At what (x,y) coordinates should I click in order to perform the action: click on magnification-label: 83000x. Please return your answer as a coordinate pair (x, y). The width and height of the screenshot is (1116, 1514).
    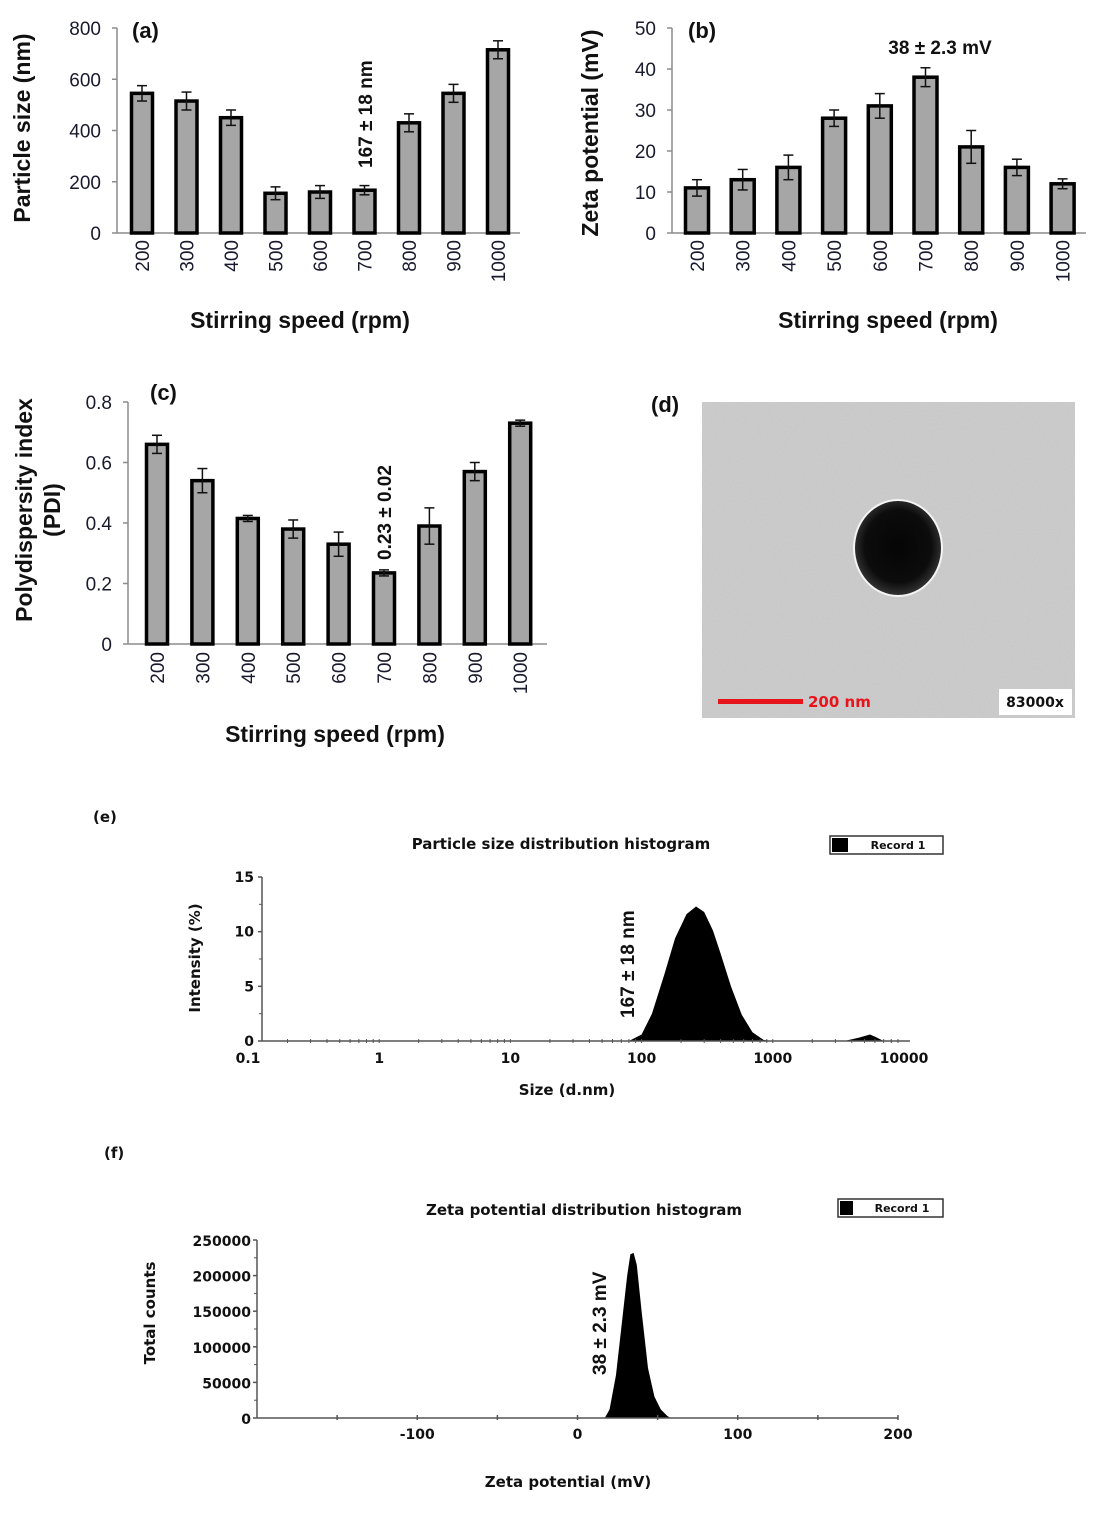
    Looking at the image, I should click on (1035, 703).